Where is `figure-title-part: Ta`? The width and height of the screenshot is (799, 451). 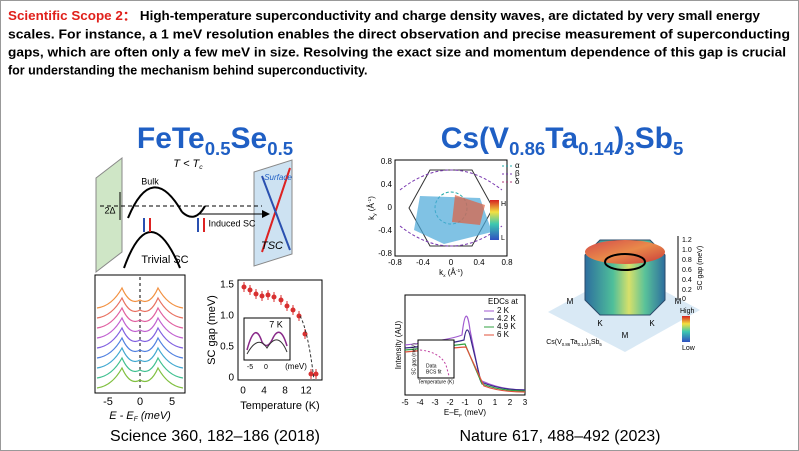
figure-title-part: Ta is located at coordinates (561, 138).